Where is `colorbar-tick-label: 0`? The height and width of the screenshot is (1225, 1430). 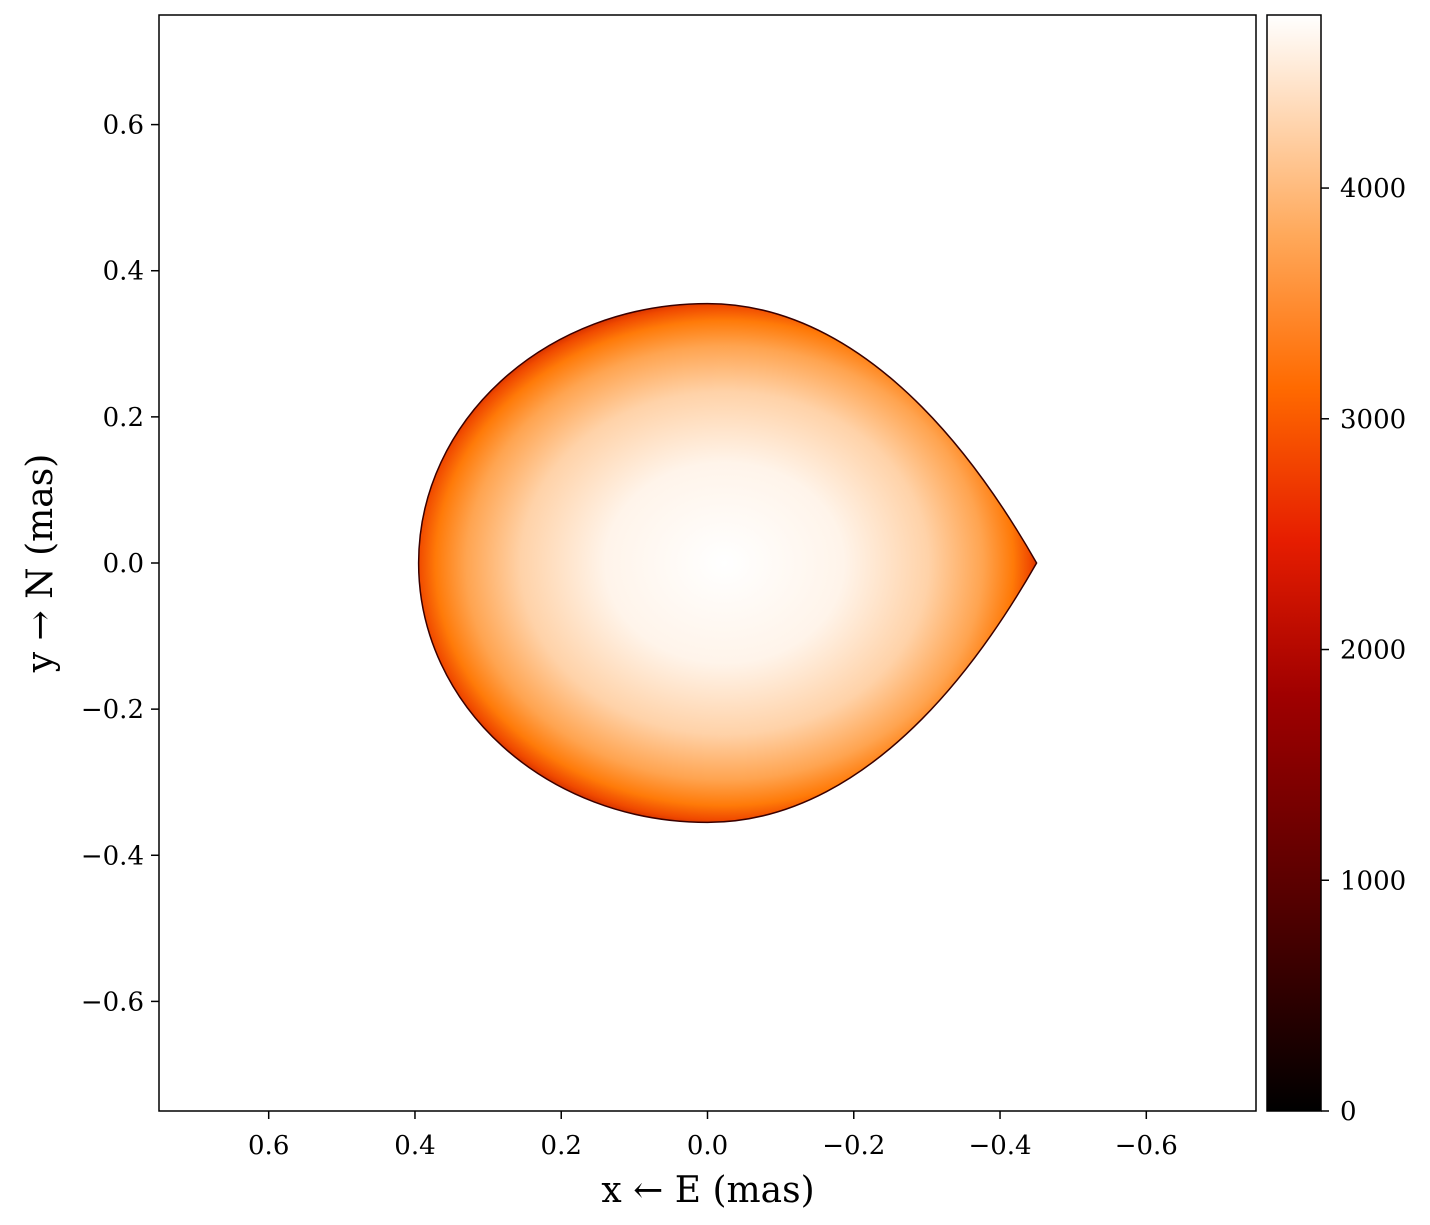
colorbar-tick-label: 0 is located at coordinates (1348, 1112).